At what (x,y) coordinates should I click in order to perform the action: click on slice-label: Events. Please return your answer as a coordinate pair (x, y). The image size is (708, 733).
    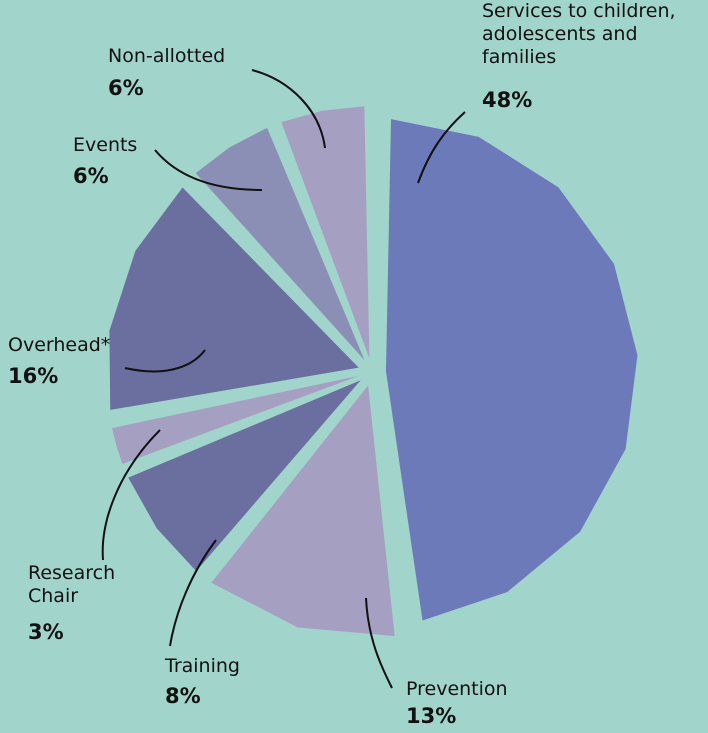
    Looking at the image, I should click on (105, 145).